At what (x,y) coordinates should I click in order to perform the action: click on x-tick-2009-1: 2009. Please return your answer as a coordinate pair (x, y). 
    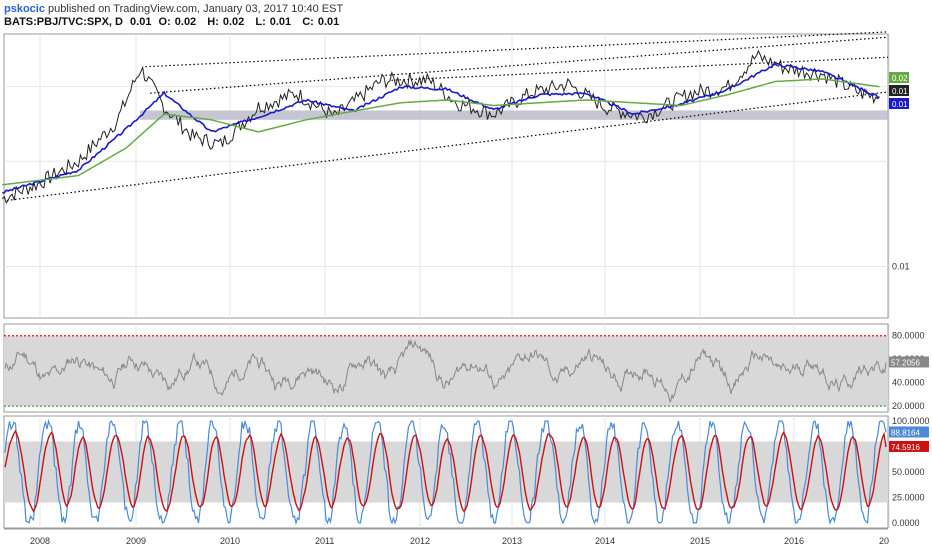
    Looking at the image, I should click on (136, 541).